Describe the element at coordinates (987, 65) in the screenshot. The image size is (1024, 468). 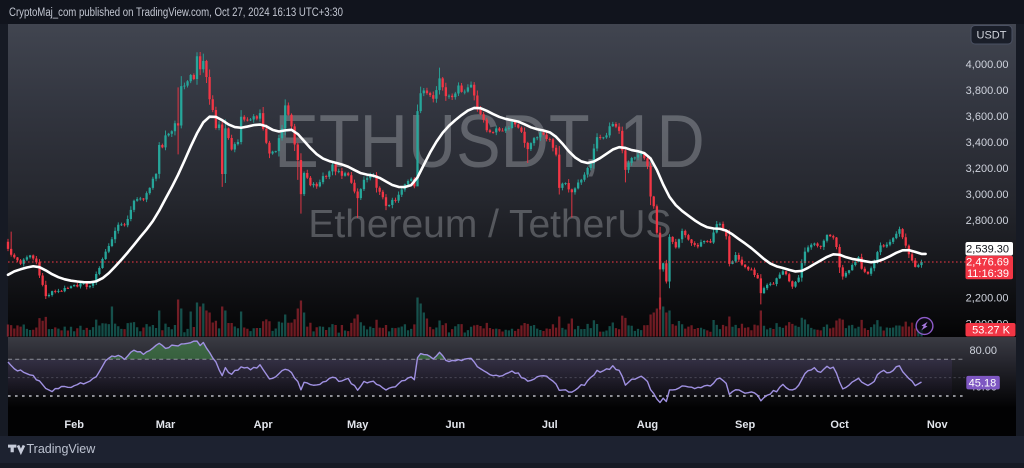
I see `svg-text: 4,000.00` at that location.